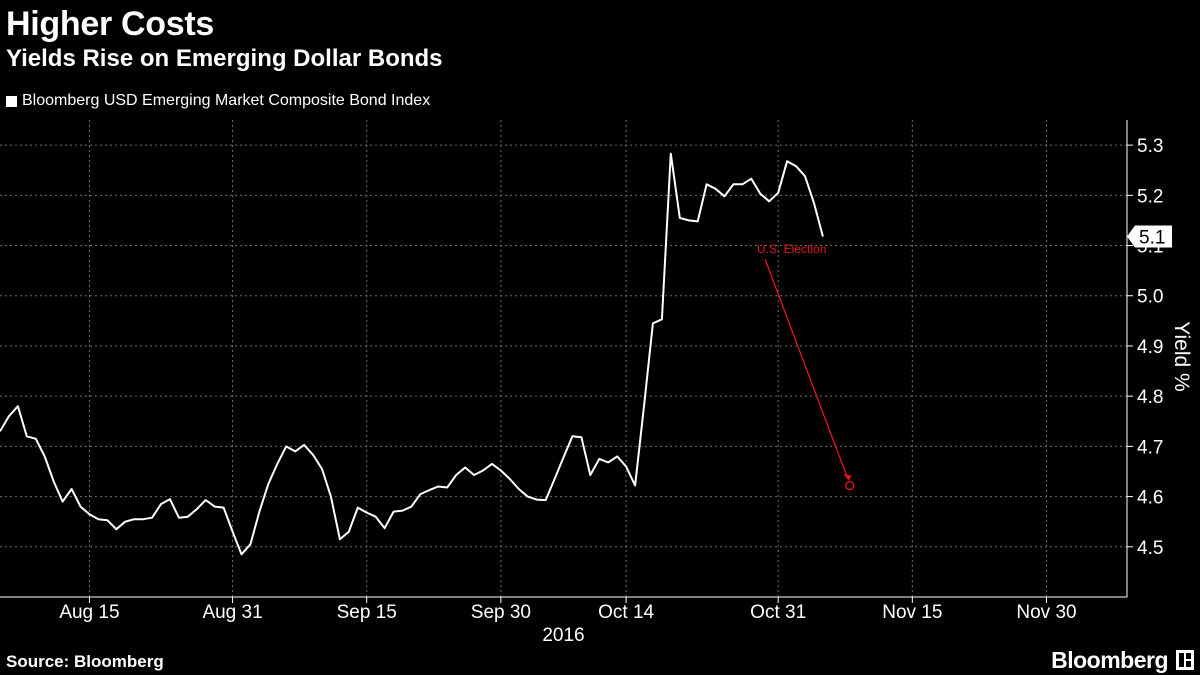  I want to click on y-tick-label: 4.9, so click(1150, 347).